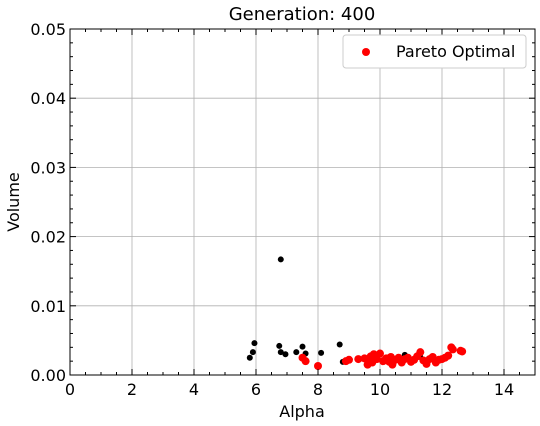 The height and width of the screenshot is (426, 540). Describe the element at coordinates (48, 306) in the screenshot. I see `y-tick-label: 0.01` at that location.